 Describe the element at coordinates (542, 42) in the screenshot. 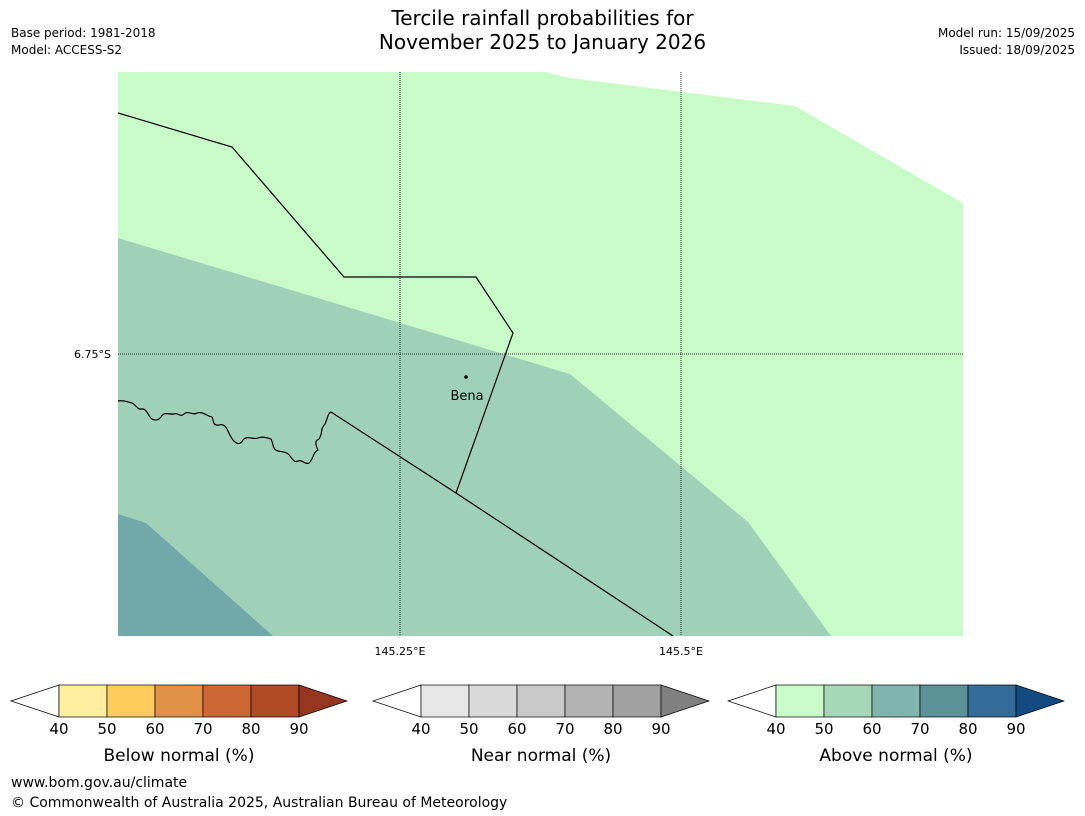

I see `title-line-2: November 2025 to January 2026` at that location.